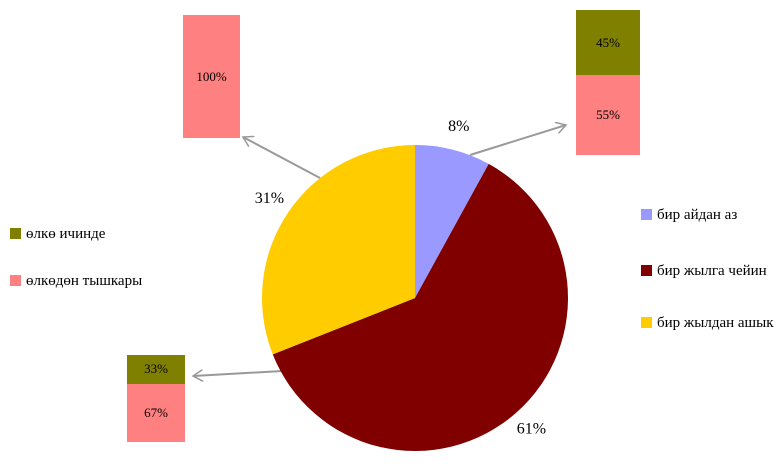 The image size is (782, 475). What do you see at coordinates (156, 369) in the screenshot?
I see `bar-segment: 33%` at bounding box center [156, 369].